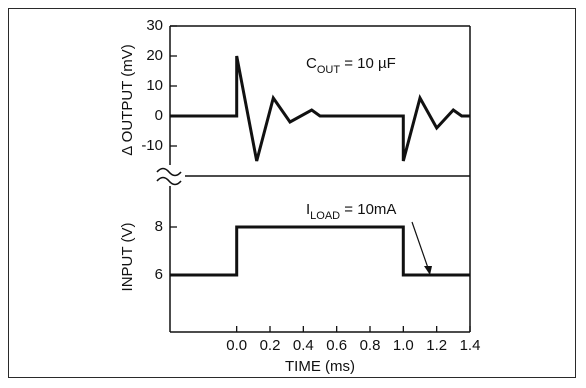 The height and width of the screenshot is (388, 586). Describe the element at coordinates (403, 345) in the screenshot. I see `x-tick-label: 1.0` at that location.